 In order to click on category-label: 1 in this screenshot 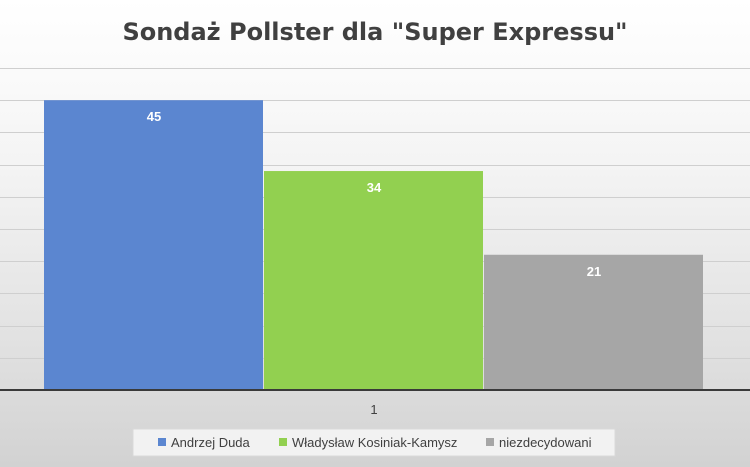, I will do `click(373, 409)`.